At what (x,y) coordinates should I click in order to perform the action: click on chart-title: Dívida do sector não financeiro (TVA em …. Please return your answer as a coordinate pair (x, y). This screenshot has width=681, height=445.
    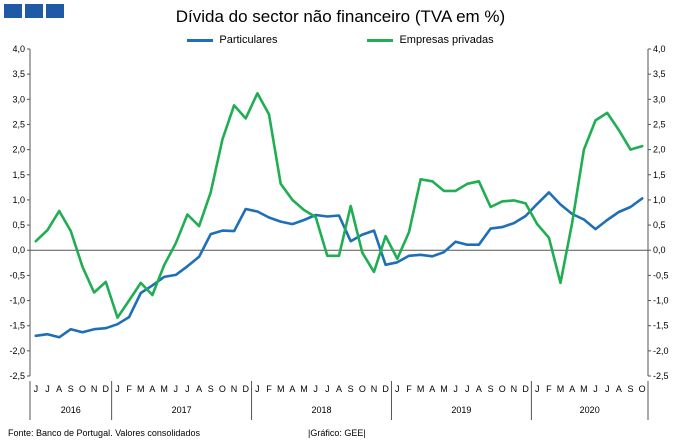
    Looking at the image, I should click on (340, 16).